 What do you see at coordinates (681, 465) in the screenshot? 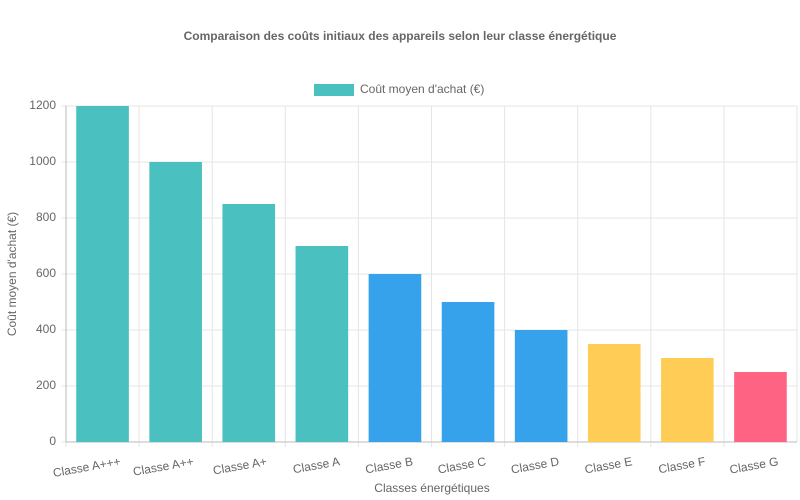
I see `x-tick-label: Classe F` at bounding box center [681, 465].